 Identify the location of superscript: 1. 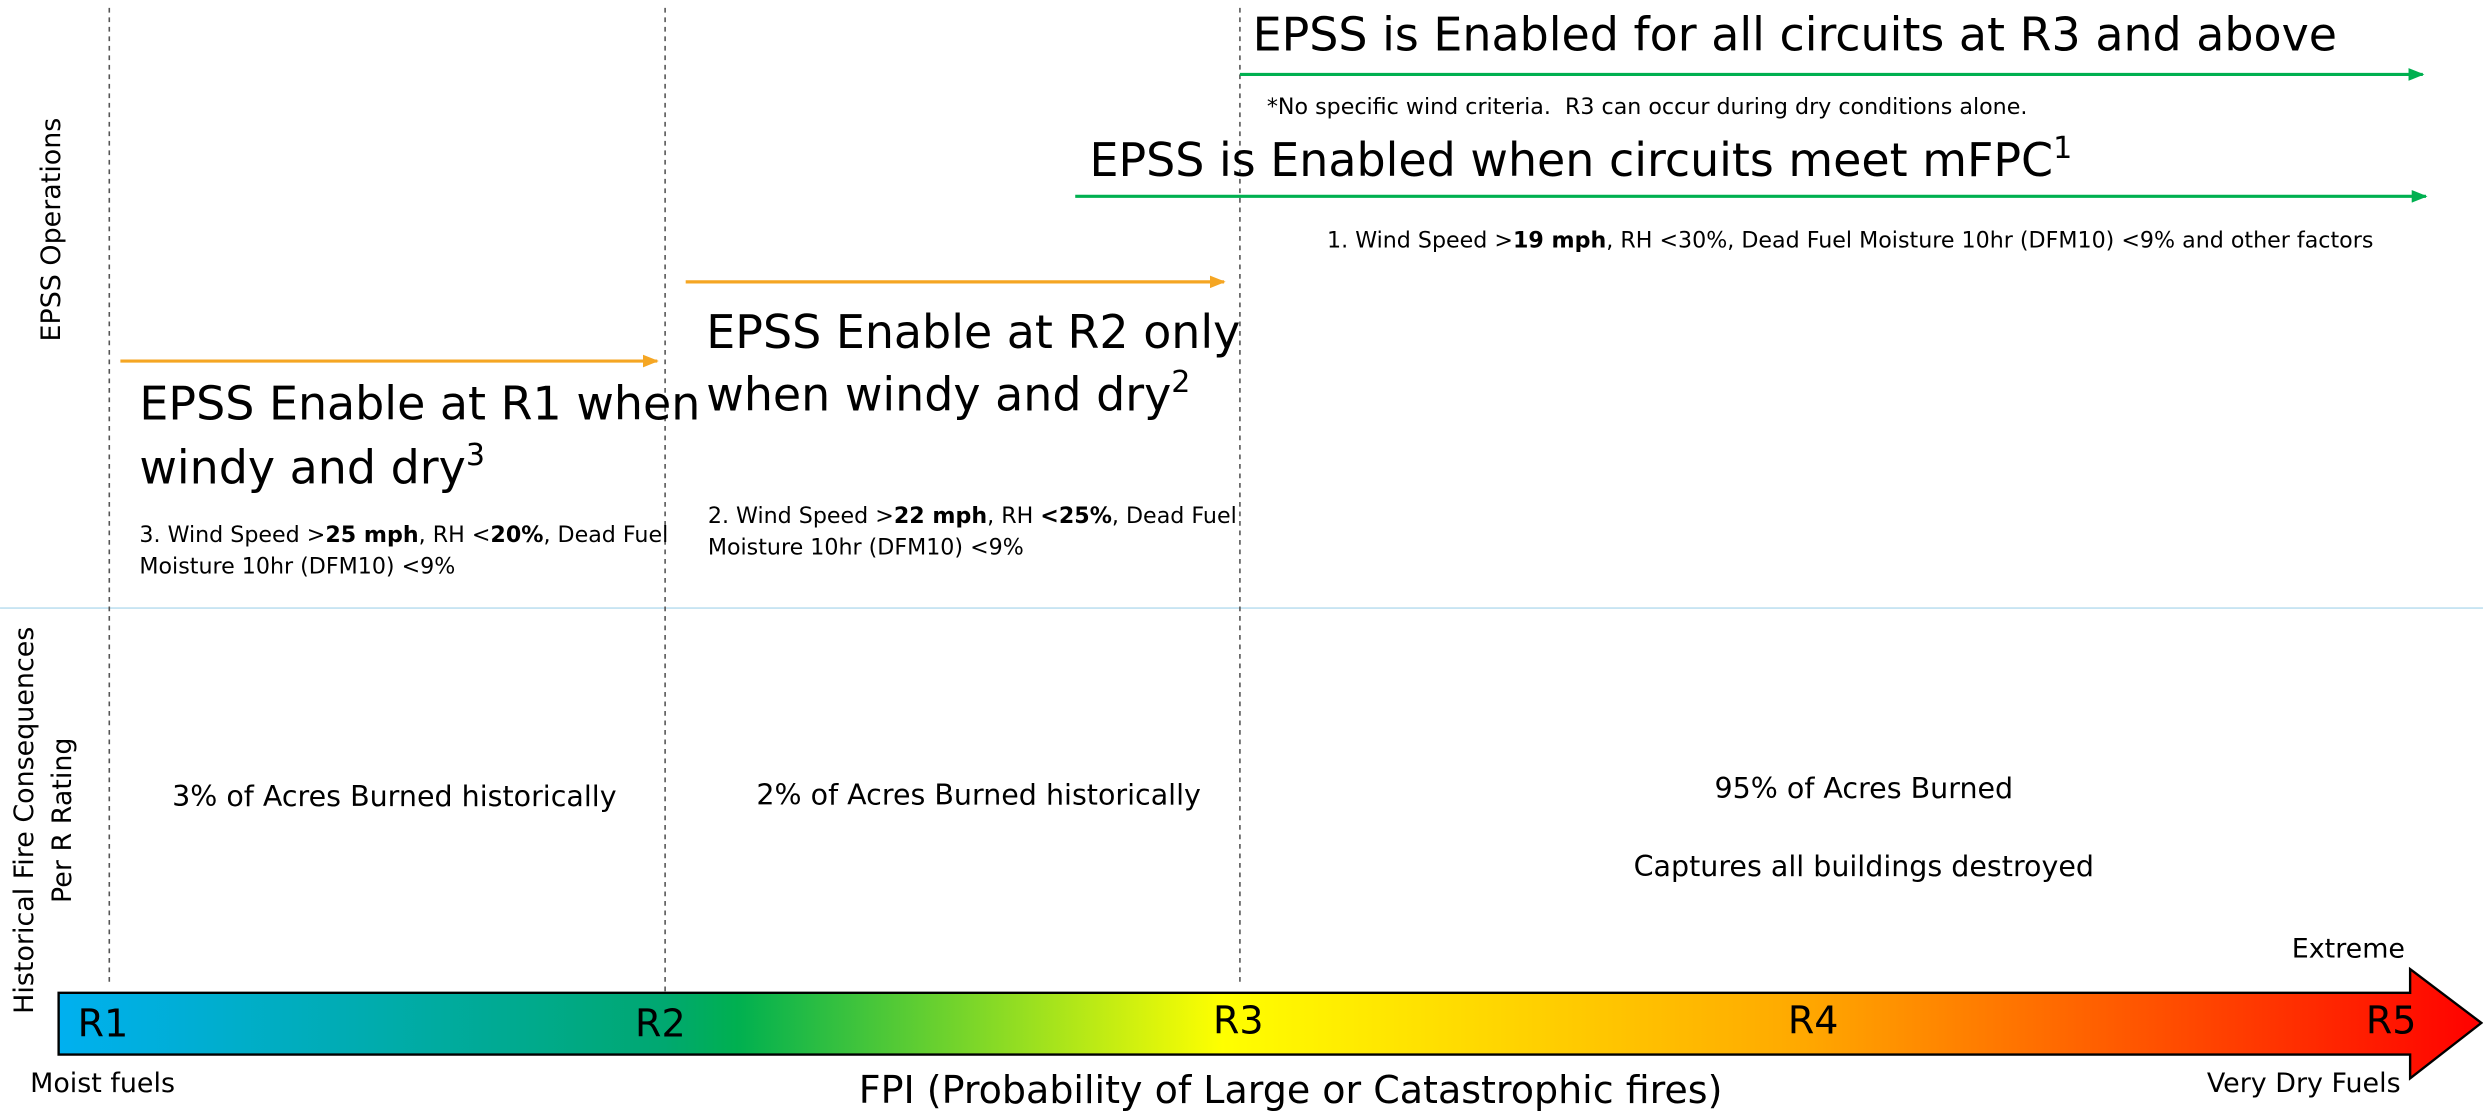
(2062, 147).